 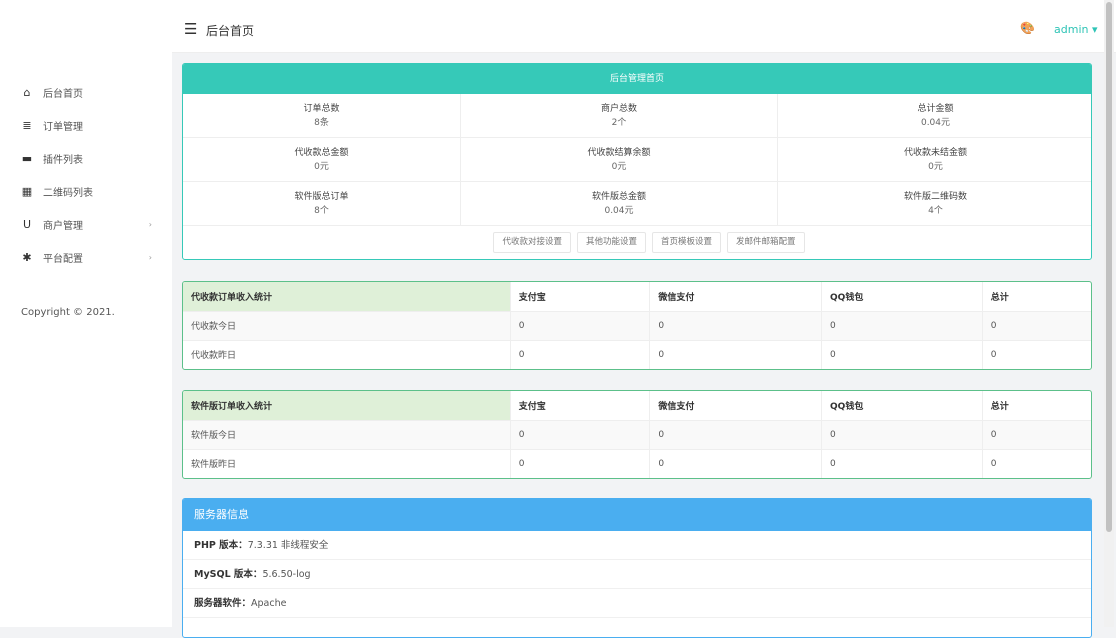 I want to click on stat-cell: 总计金额 0.04元, so click(x=934, y=116).